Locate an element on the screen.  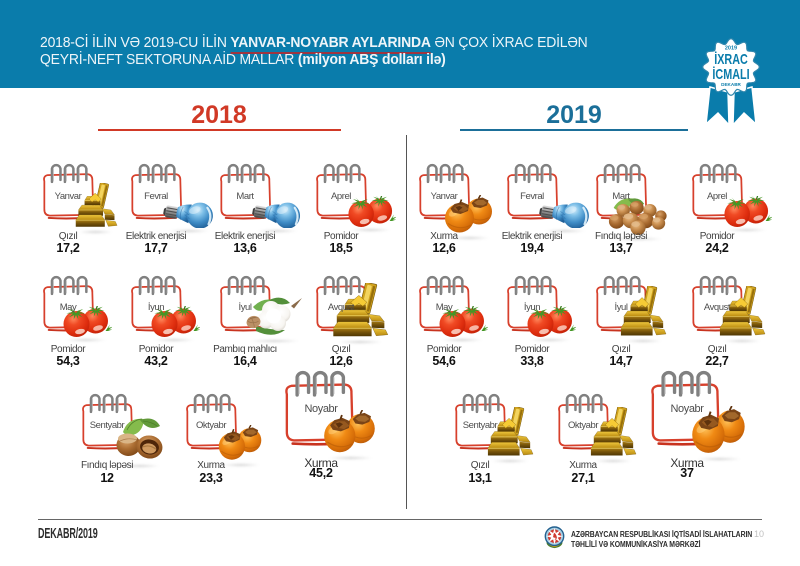
svg-text: DEKABR is located at coordinates (731, 84).